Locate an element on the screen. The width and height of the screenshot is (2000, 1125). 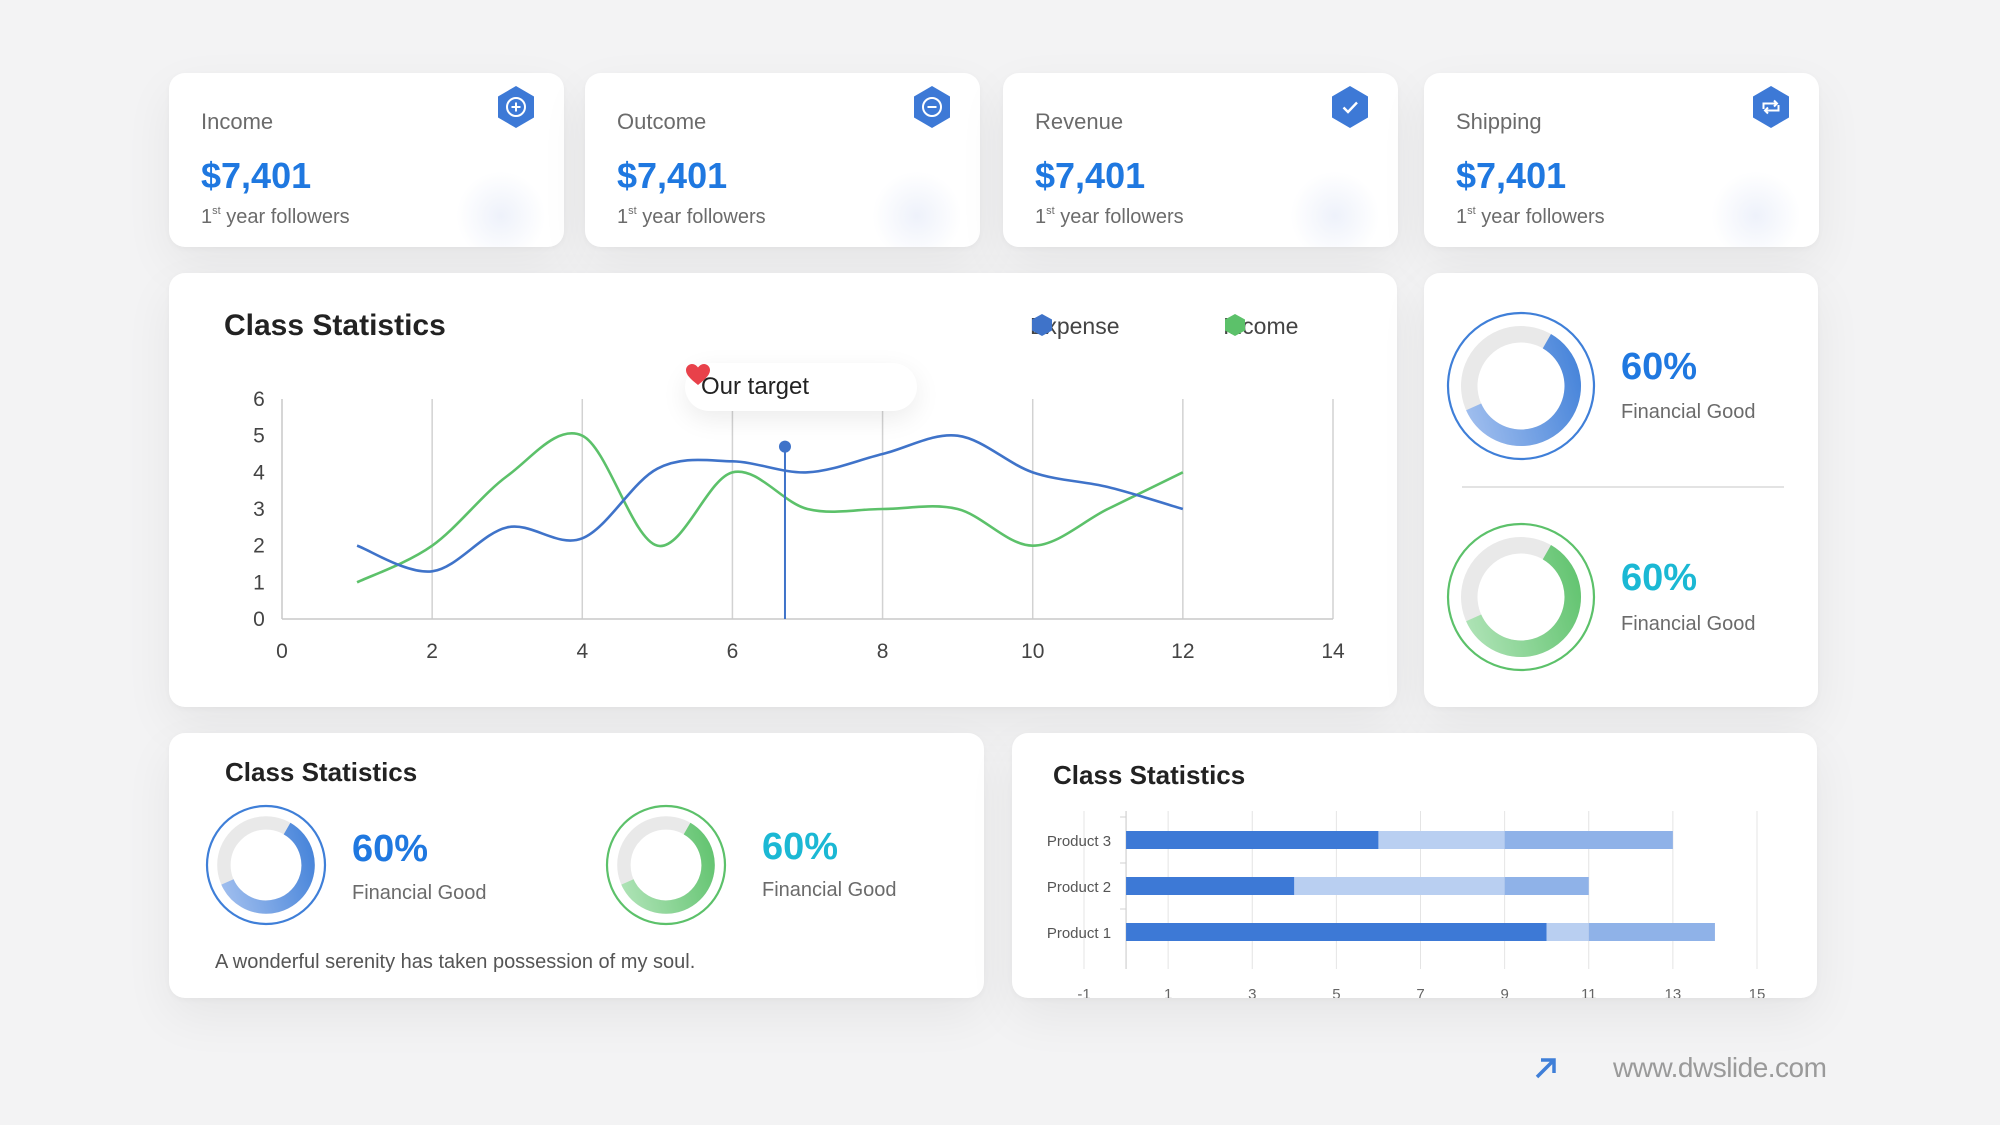
x-tick-label: 11 is located at coordinates (1589, 992).